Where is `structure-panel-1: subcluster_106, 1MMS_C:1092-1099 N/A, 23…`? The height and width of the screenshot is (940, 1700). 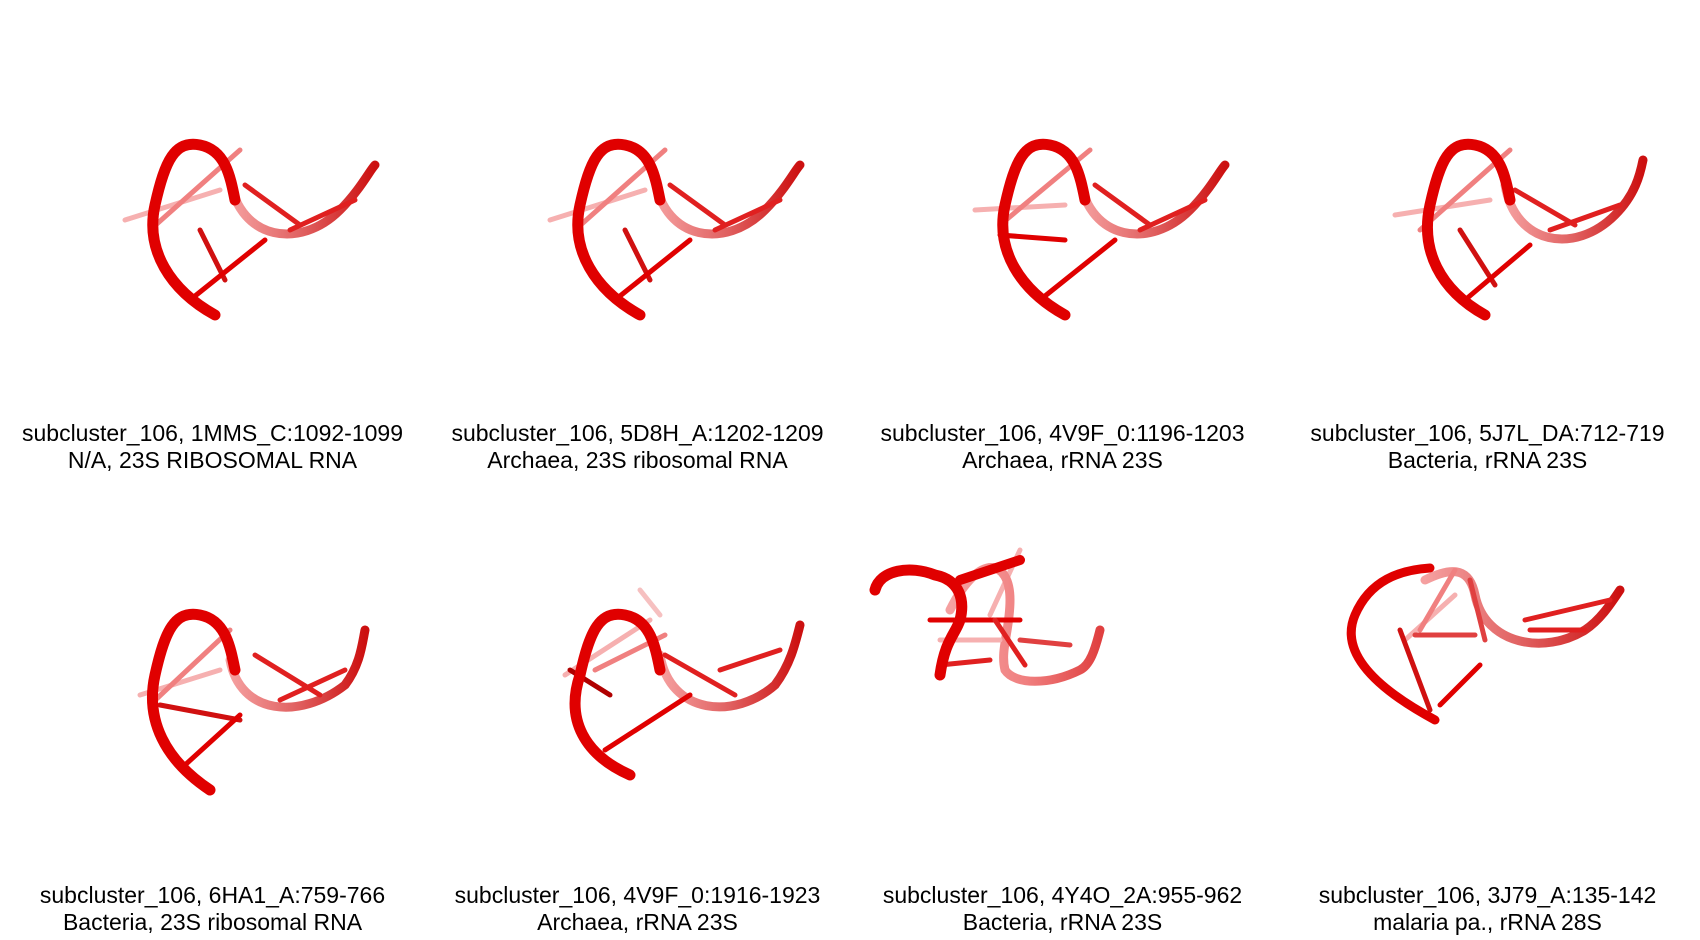
structure-panel-1: subcluster_106, 1MMS_C:1092-1099 N/A, 23… is located at coordinates (212, 236).